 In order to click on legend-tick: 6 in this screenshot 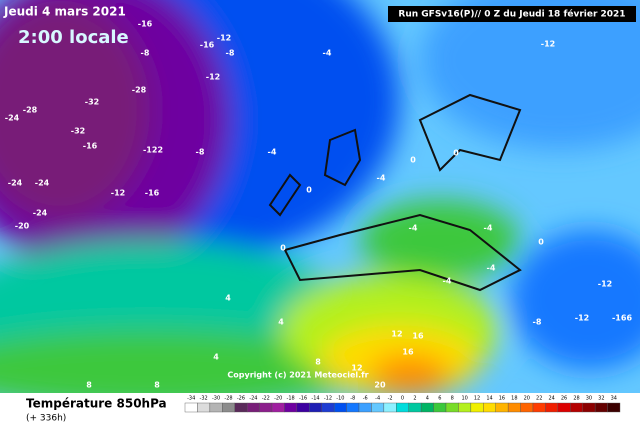, I will do `click(439, 399)`.